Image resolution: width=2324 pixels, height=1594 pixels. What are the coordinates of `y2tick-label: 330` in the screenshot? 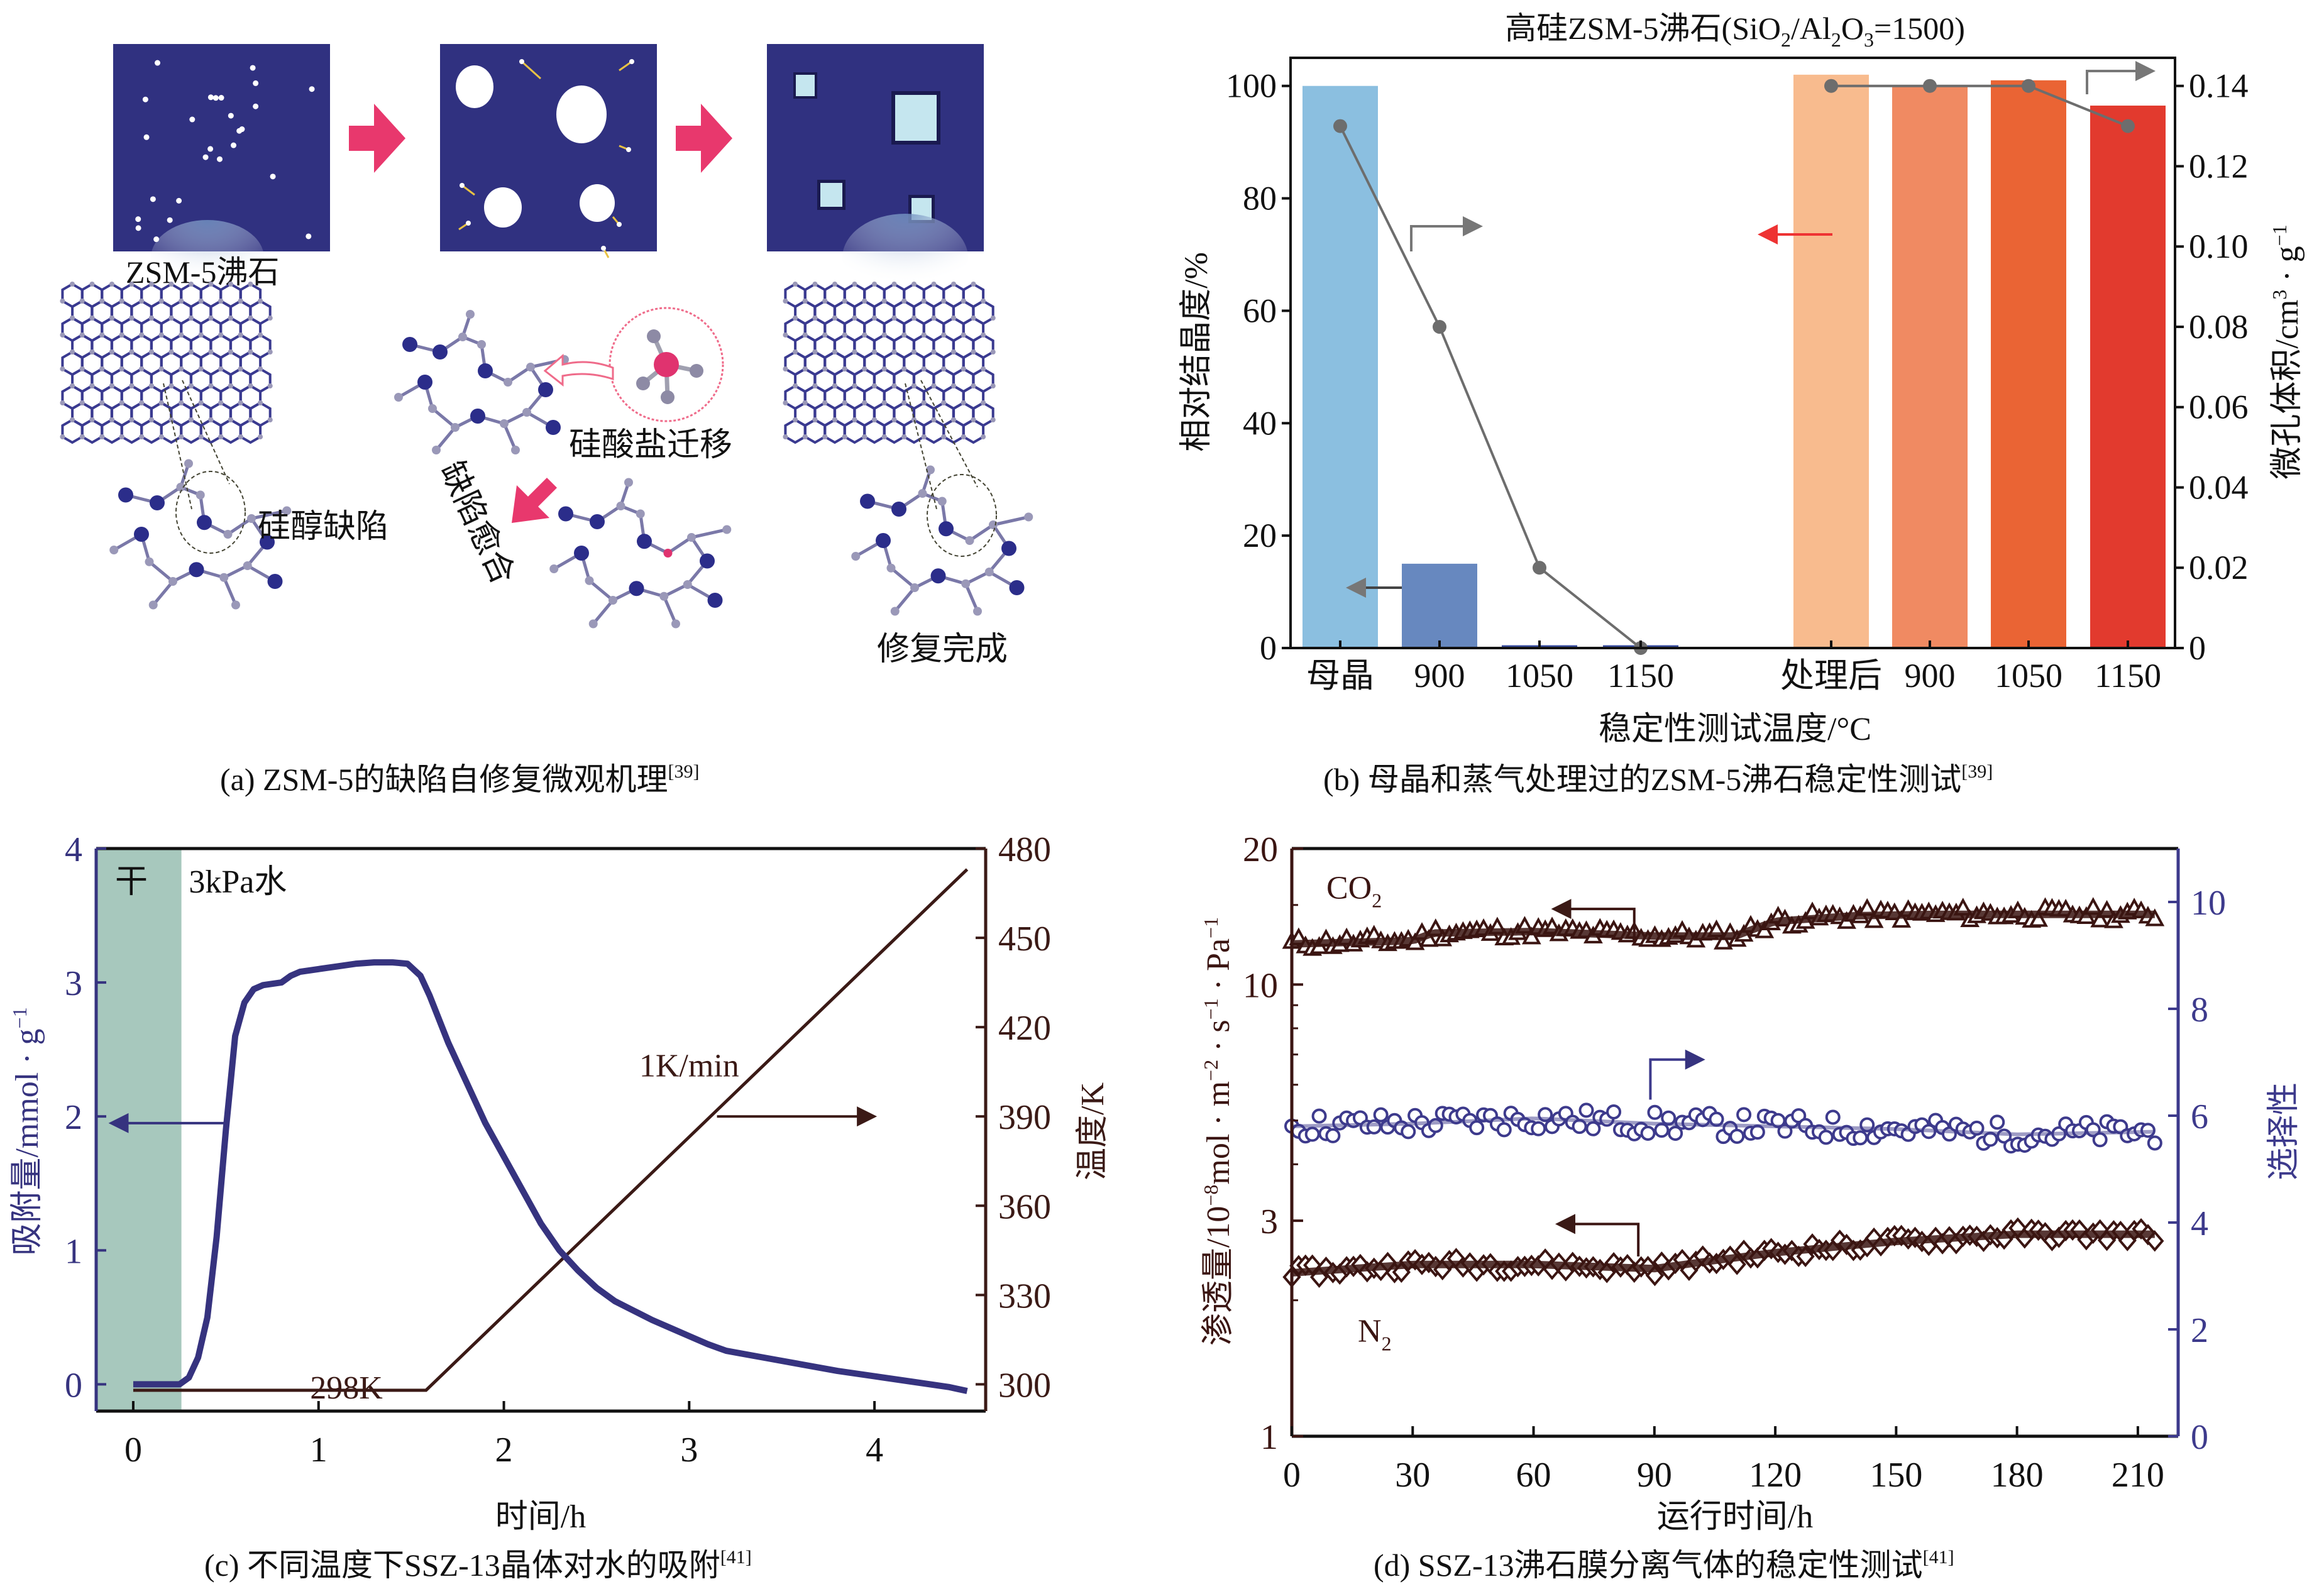 It's located at (1024, 1296).